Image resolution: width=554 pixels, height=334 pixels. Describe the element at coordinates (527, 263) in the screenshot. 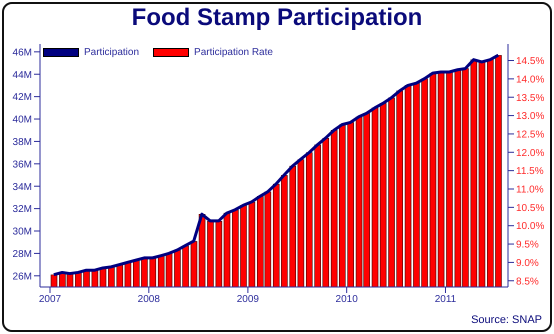

I see `y2-tick-label: 9.0%` at that location.